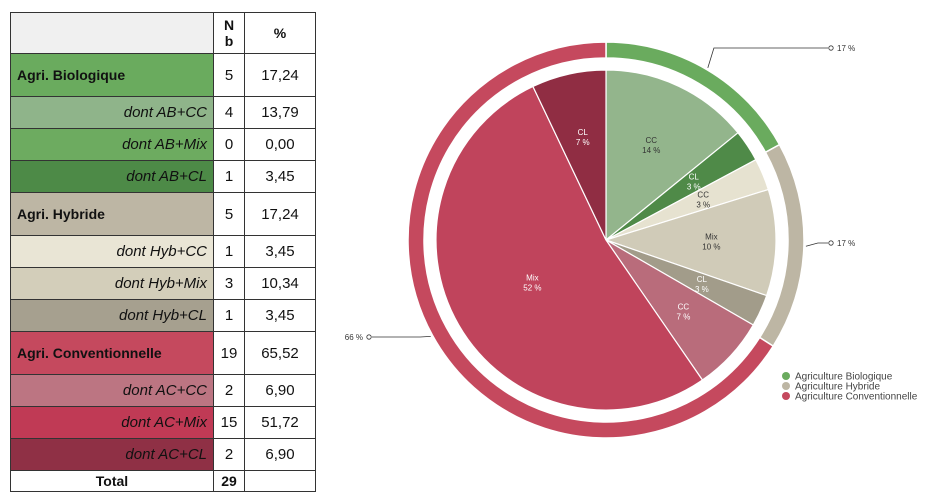  What do you see at coordinates (112, 283) in the screenshot?
I see `row-label: dont Hyb+Mix` at bounding box center [112, 283].